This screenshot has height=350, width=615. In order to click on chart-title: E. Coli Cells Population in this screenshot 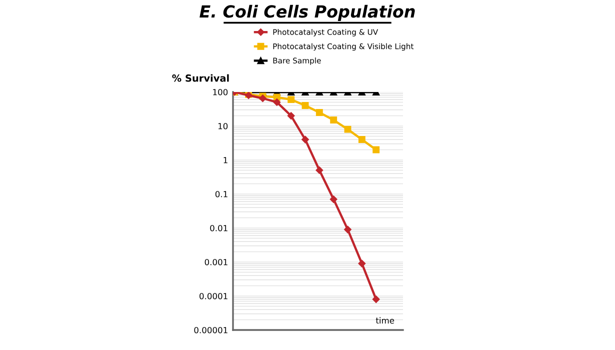, I will do `click(307, 12)`.